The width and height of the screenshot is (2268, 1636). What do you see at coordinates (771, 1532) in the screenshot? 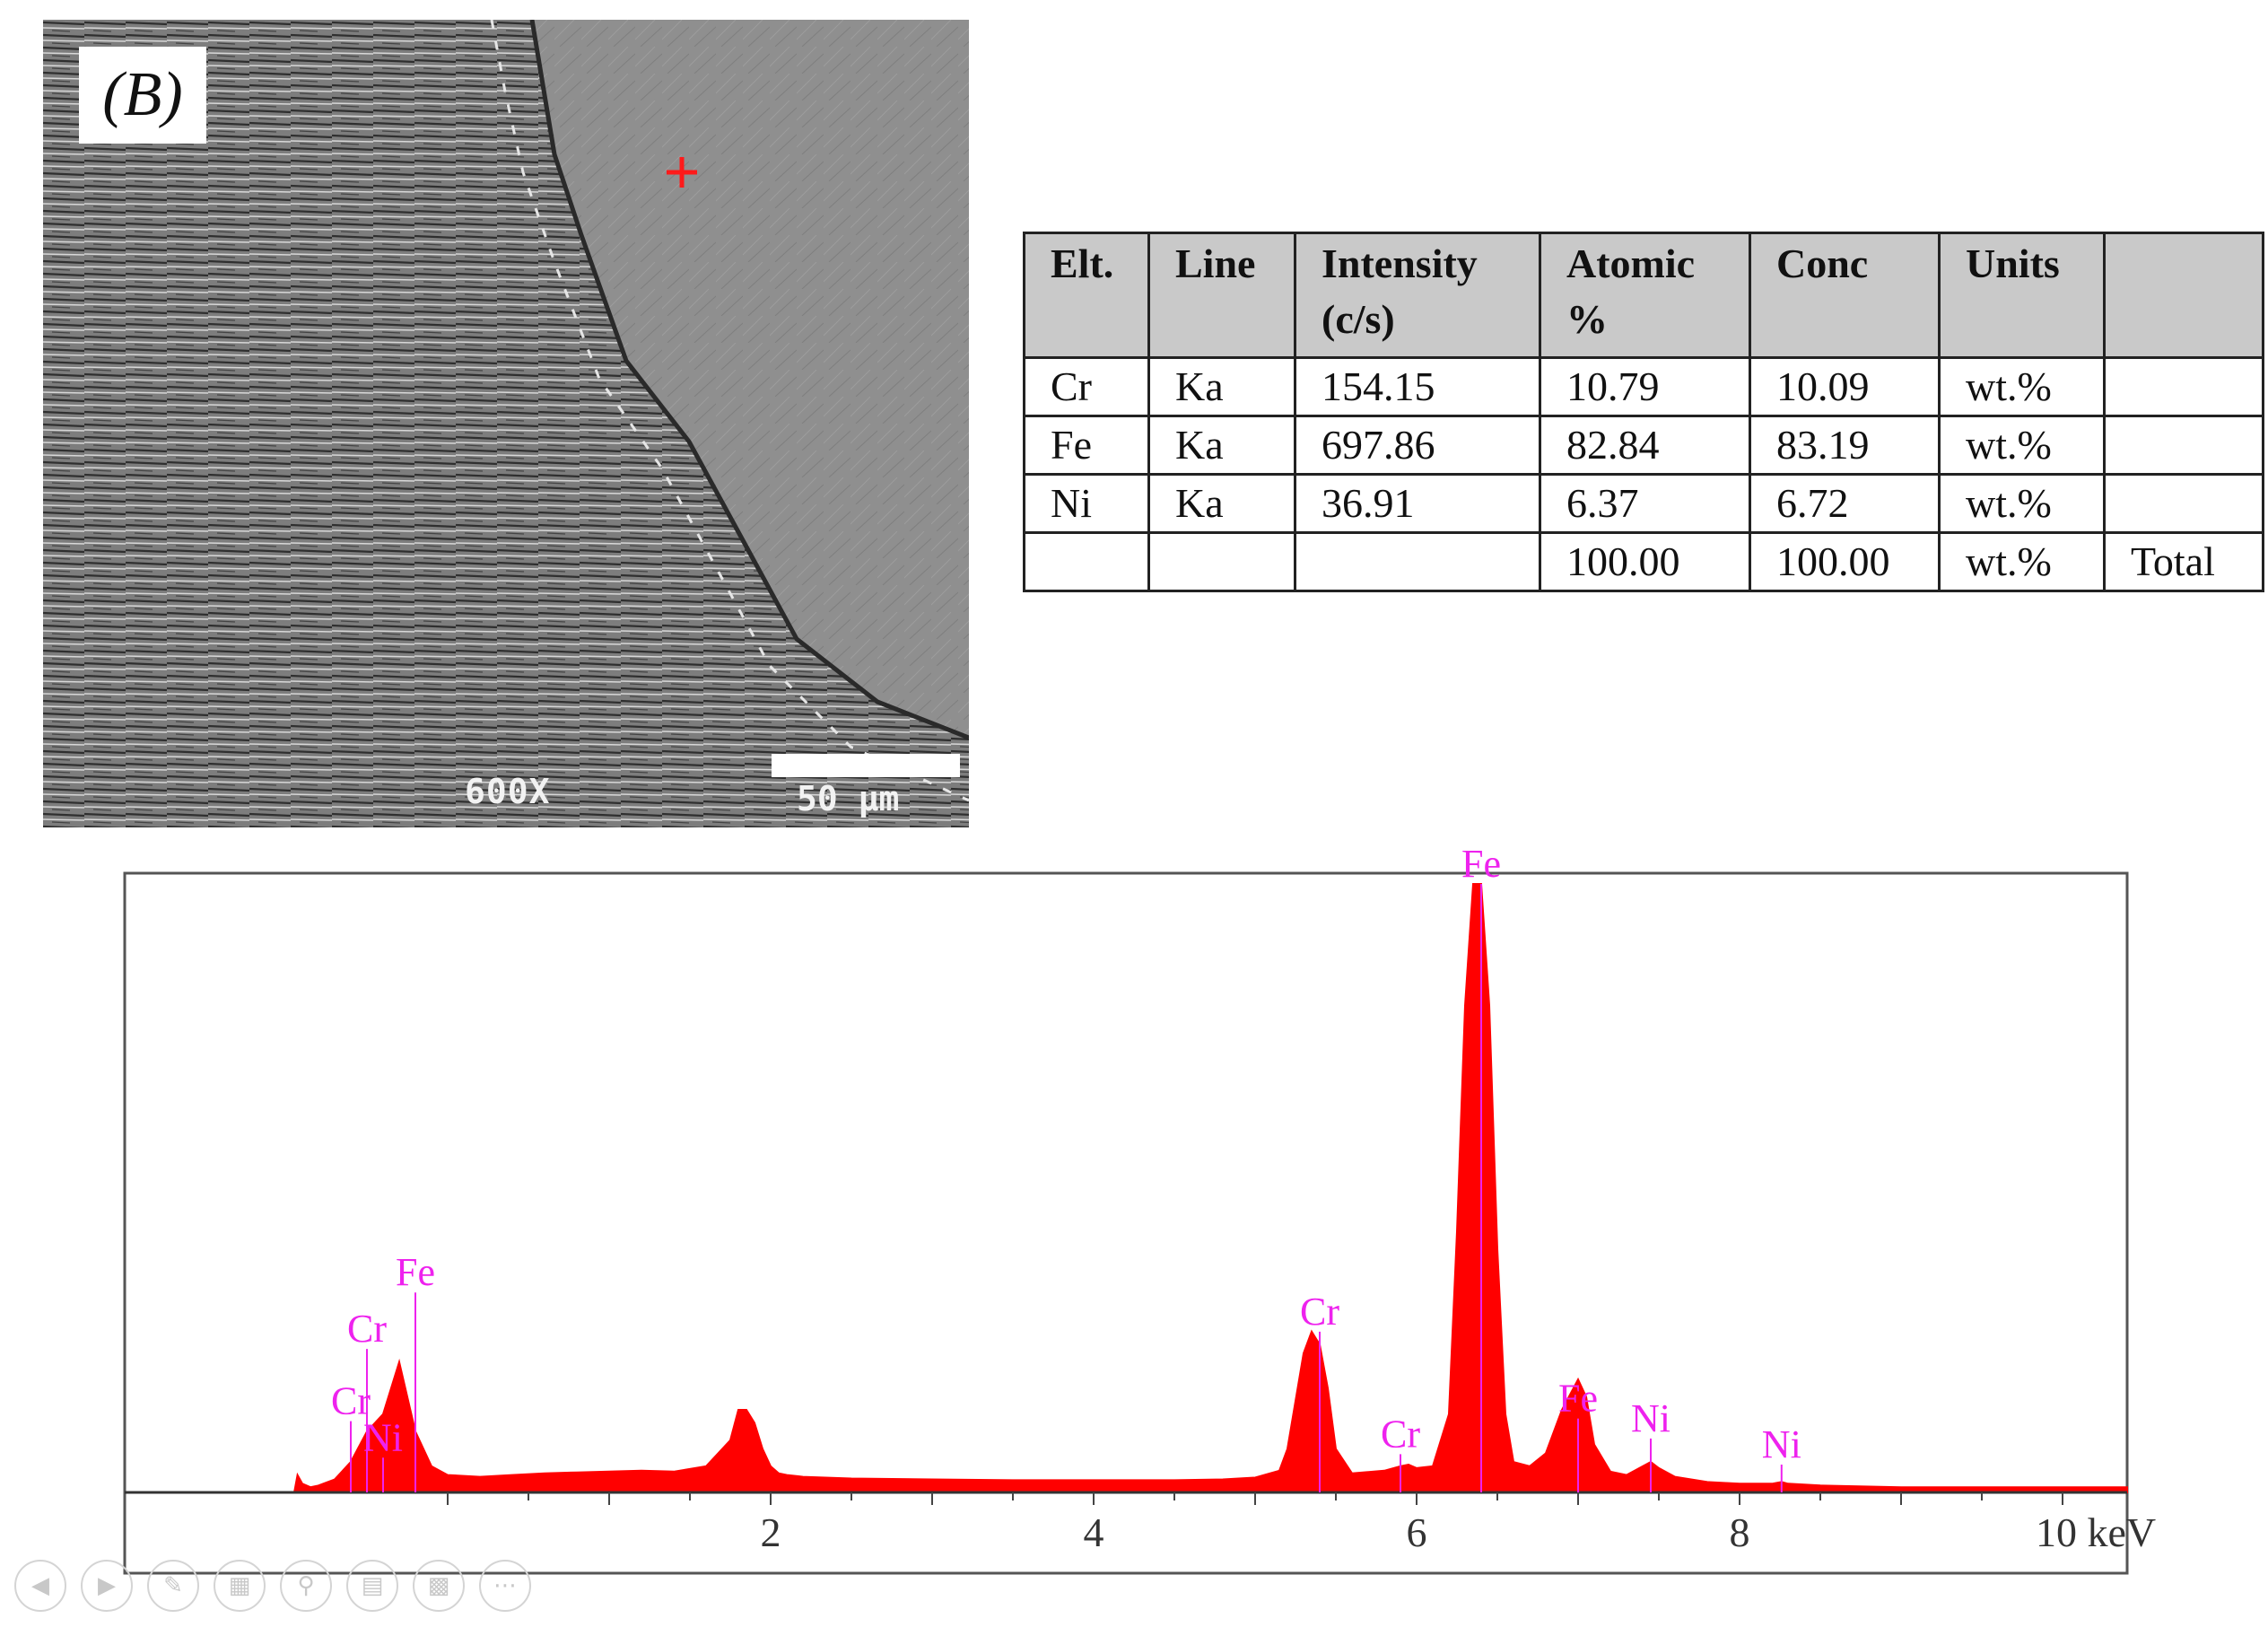
I see `x-tick-label: 2` at bounding box center [771, 1532].